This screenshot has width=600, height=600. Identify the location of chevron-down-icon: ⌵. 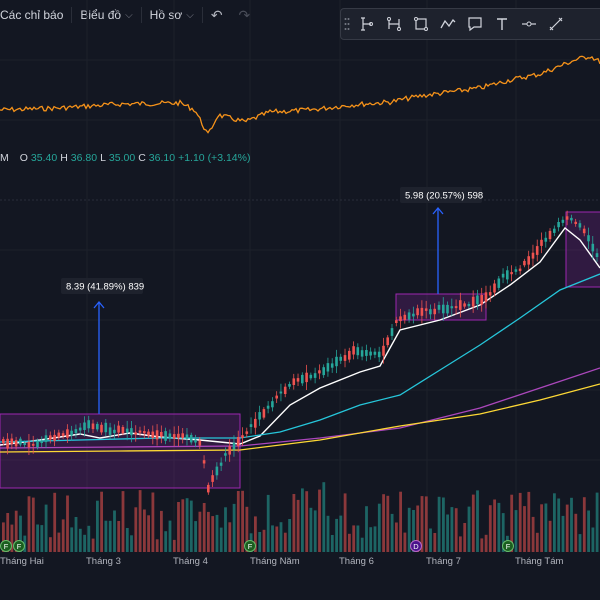
(129, 15).